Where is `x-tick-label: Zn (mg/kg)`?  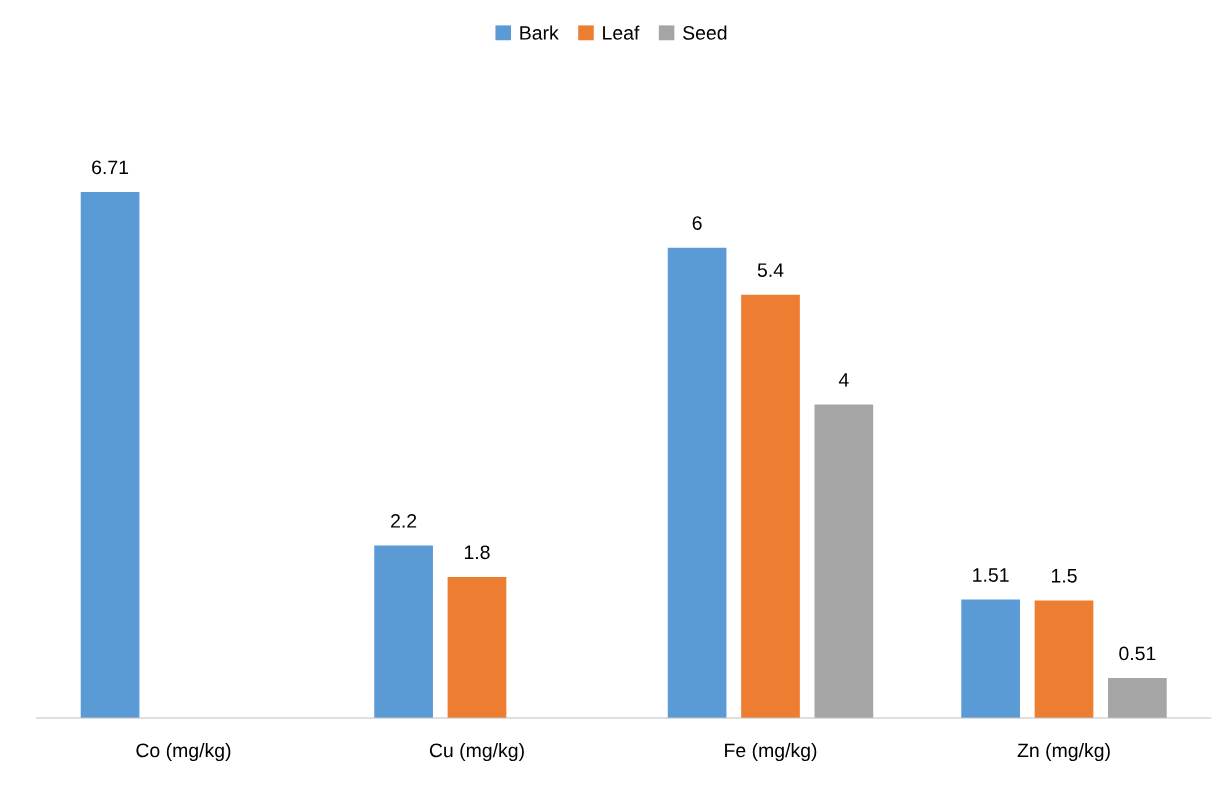 x-tick-label: Zn (mg/kg) is located at coordinates (1063, 752).